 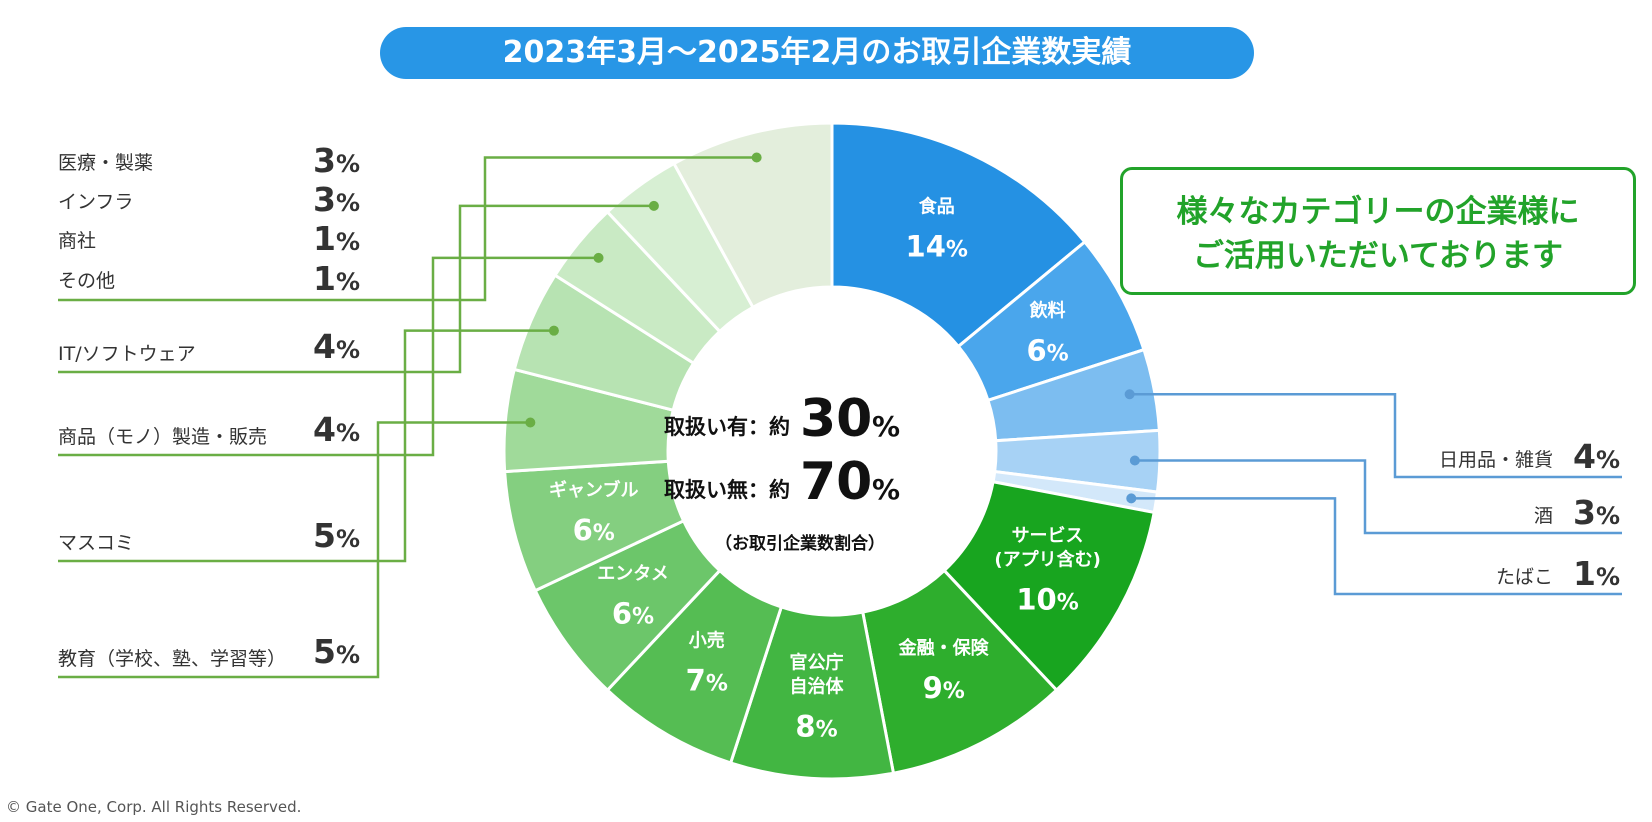 What do you see at coordinates (817, 663) in the screenshot?
I see `slice-label-7-0: 官公庁` at bounding box center [817, 663].